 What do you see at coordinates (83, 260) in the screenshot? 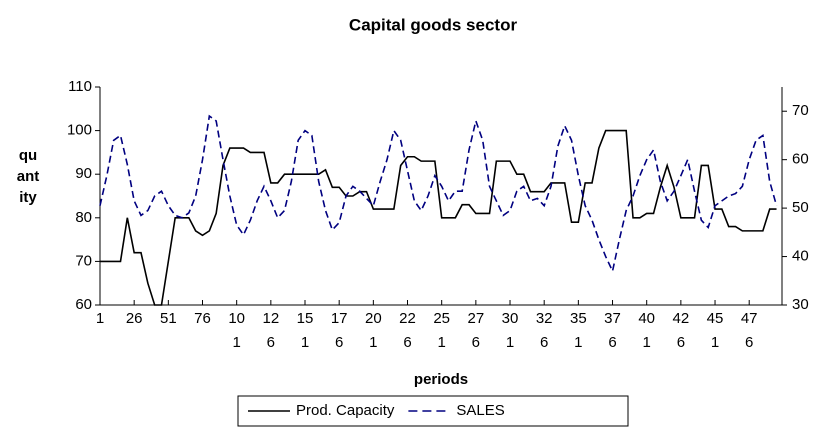
I see `y-tick-label: 70` at bounding box center [83, 260].